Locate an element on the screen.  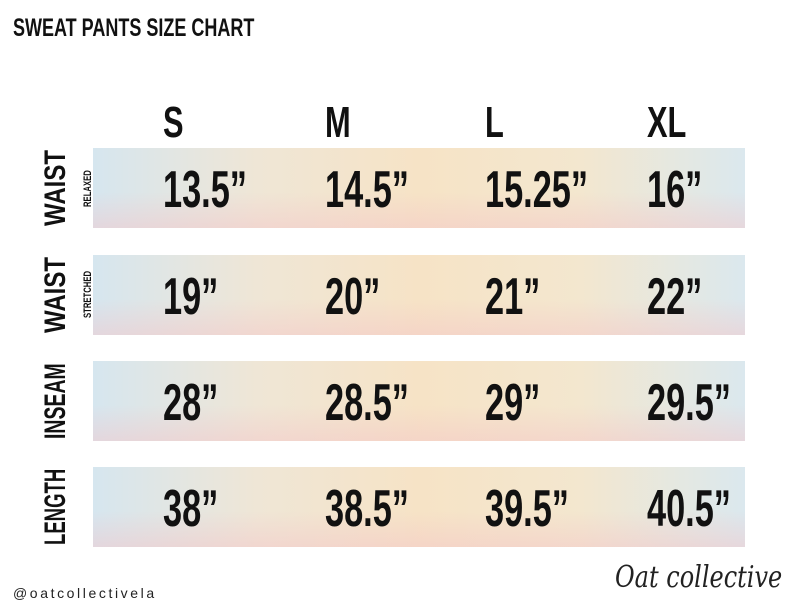
row-label: LENGTH is located at coordinates (77, 507).